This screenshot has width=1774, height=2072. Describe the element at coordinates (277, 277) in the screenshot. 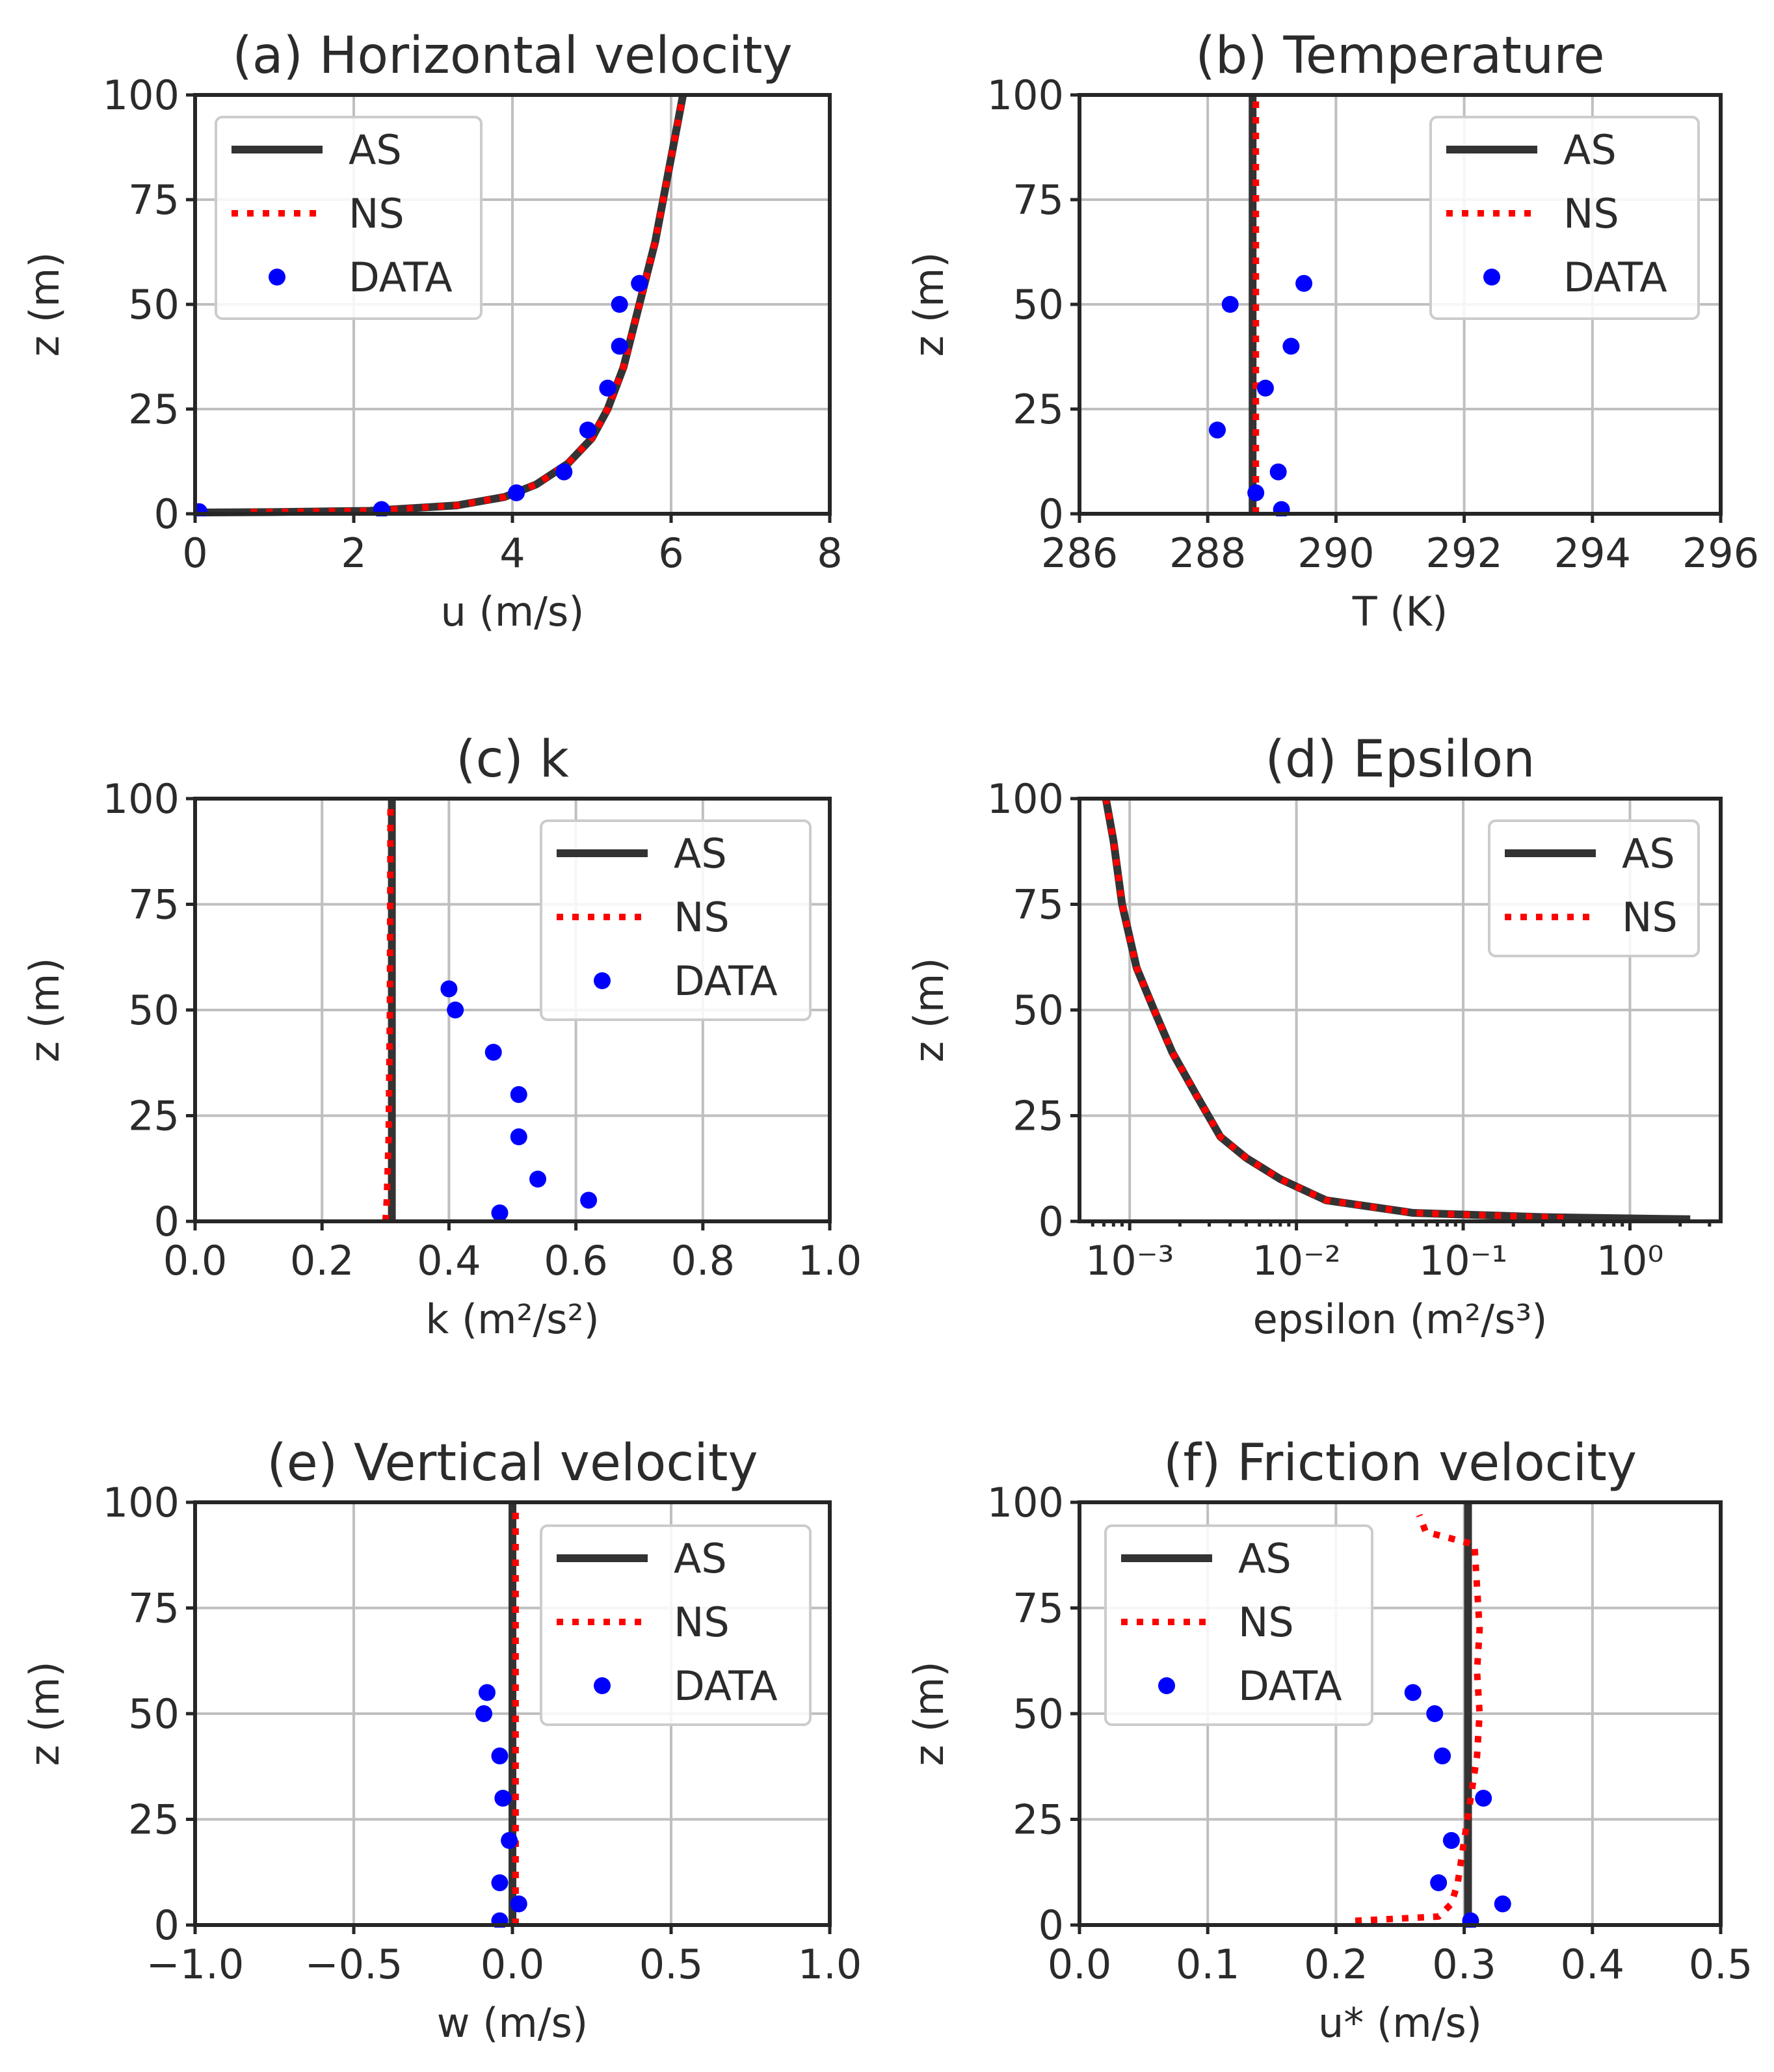

I see `legend-data-swatch` at that location.